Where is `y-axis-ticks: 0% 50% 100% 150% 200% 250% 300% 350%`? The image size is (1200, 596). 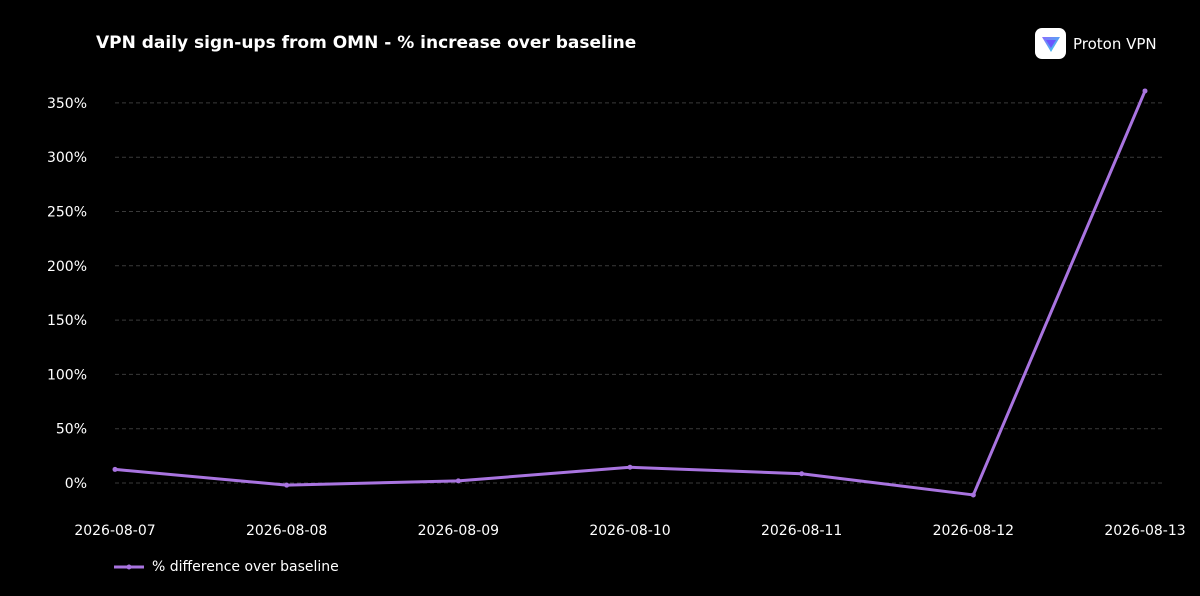
y-axis-ticks: 0% 50% 100% 150% 200% 250% 300% 350% is located at coordinates (67, 294).